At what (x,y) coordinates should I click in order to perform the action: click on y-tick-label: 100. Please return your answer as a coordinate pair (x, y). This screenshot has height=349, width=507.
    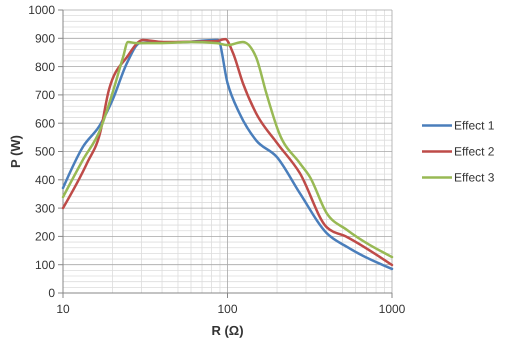
    Looking at the image, I should click on (45, 265).